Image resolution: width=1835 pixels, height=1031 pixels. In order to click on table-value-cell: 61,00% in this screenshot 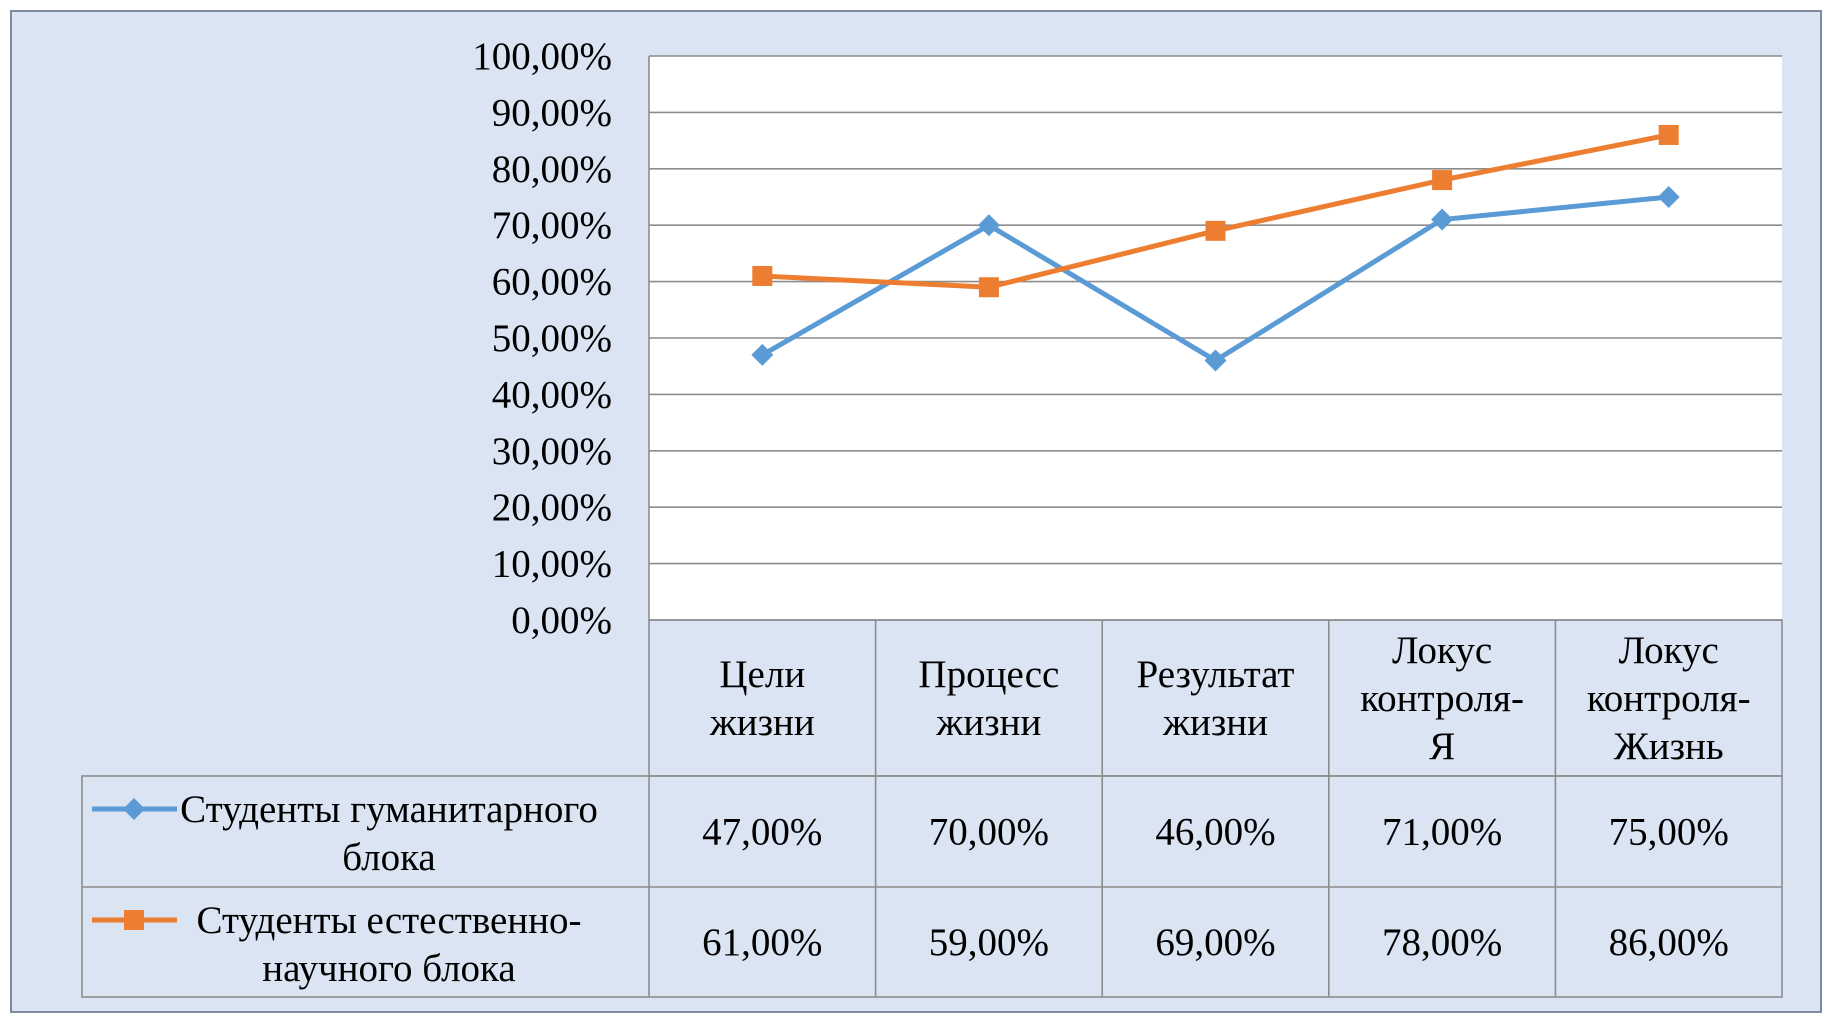, I will do `click(762, 942)`.